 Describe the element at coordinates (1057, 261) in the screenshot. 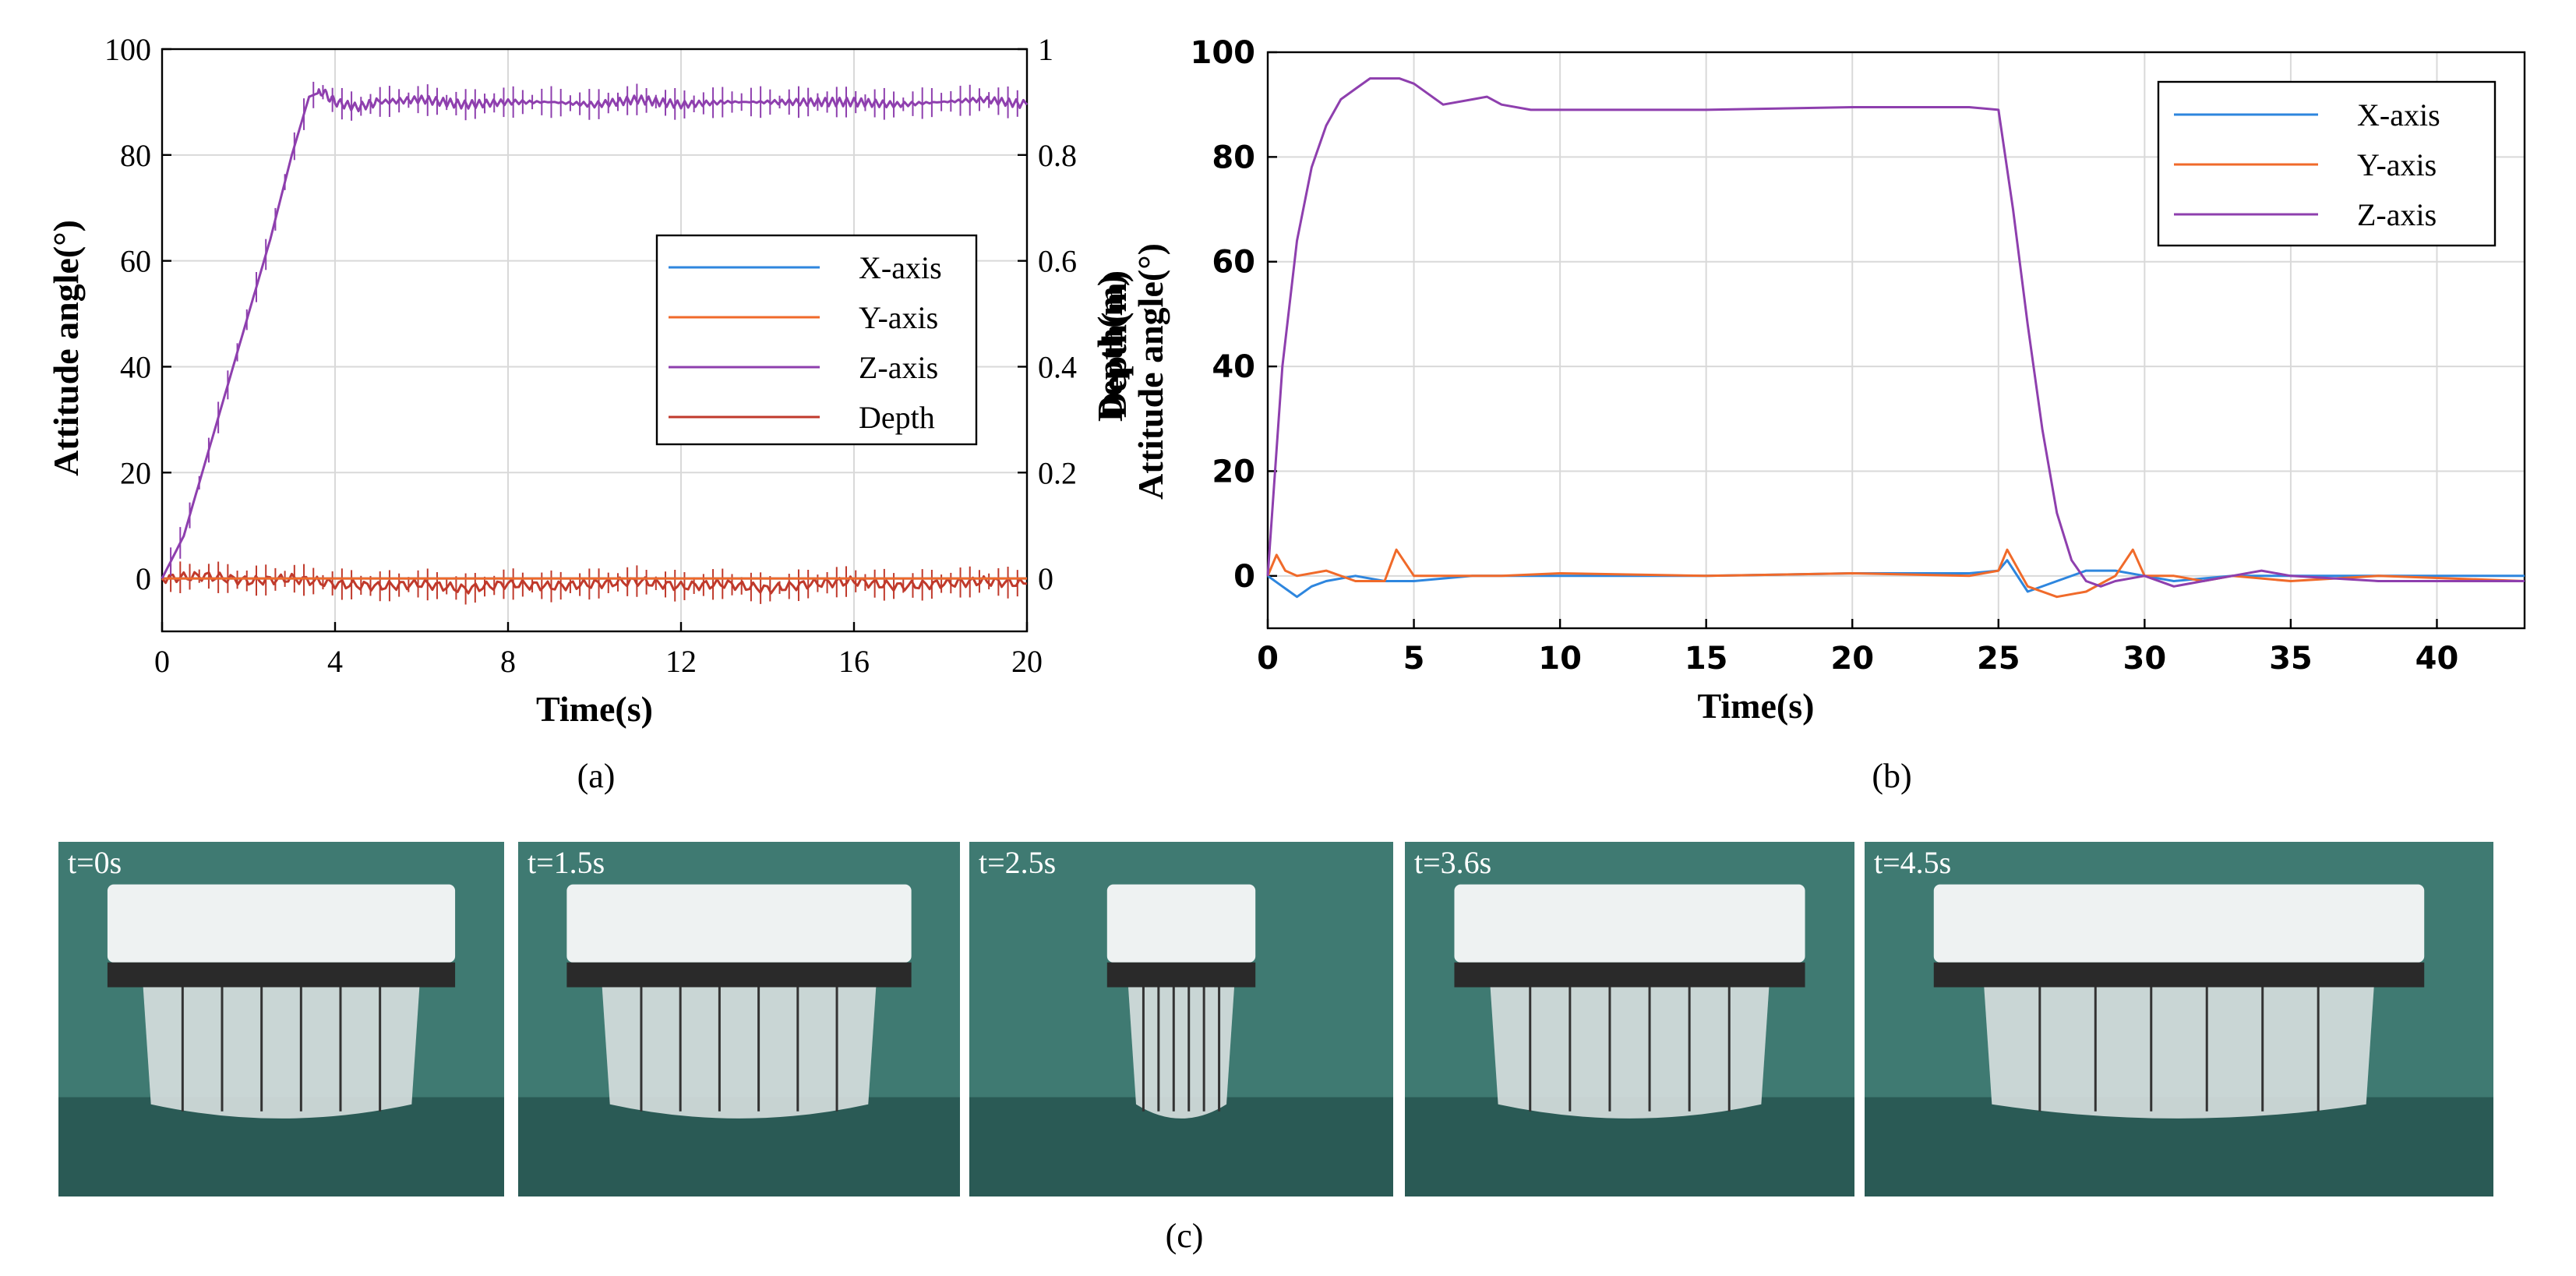

I see `y2-tick-label: 0.6` at that location.